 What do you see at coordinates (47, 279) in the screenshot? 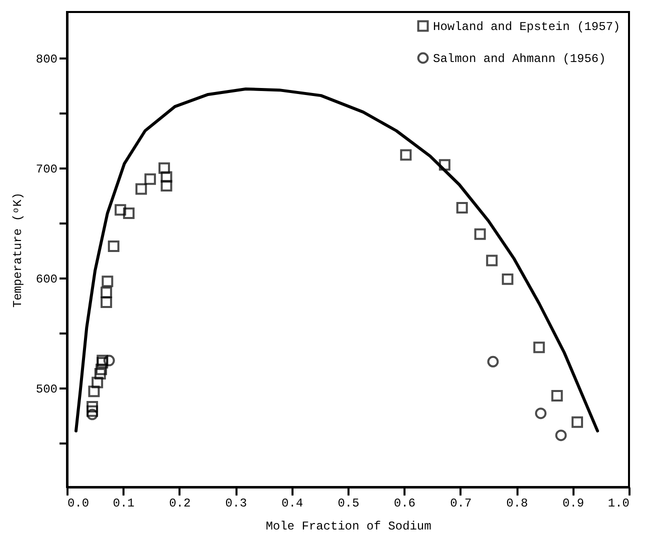
I see `y-tick-label: 600` at bounding box center [47, 279].